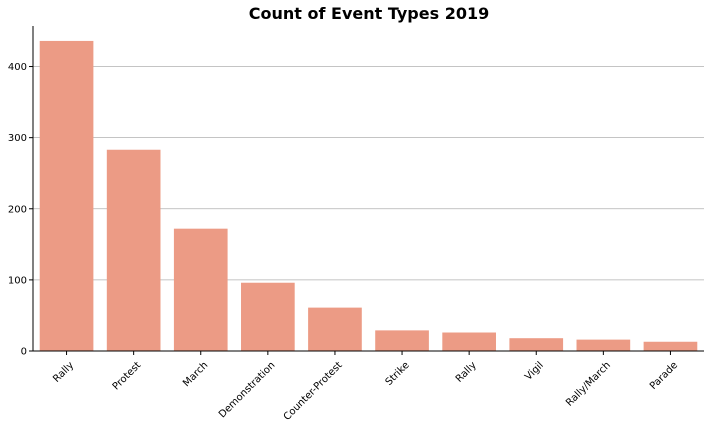  What do you see at coordinates (127, 376) in the screenshot?
I see `x-tick-label: Protest` at bounding box center [127, 376].